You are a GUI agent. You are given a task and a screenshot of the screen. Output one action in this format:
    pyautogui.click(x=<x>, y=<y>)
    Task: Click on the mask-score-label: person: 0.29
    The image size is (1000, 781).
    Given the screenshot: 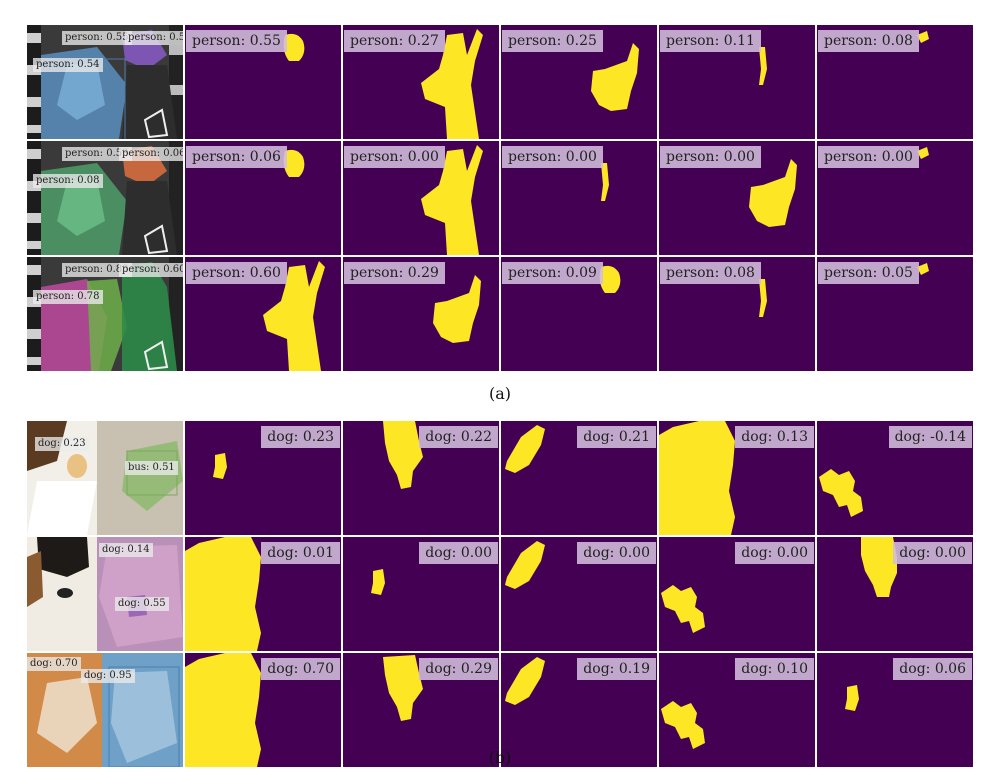 What is the action you would take?
    pyautogui.click(x=394, y=273)
    